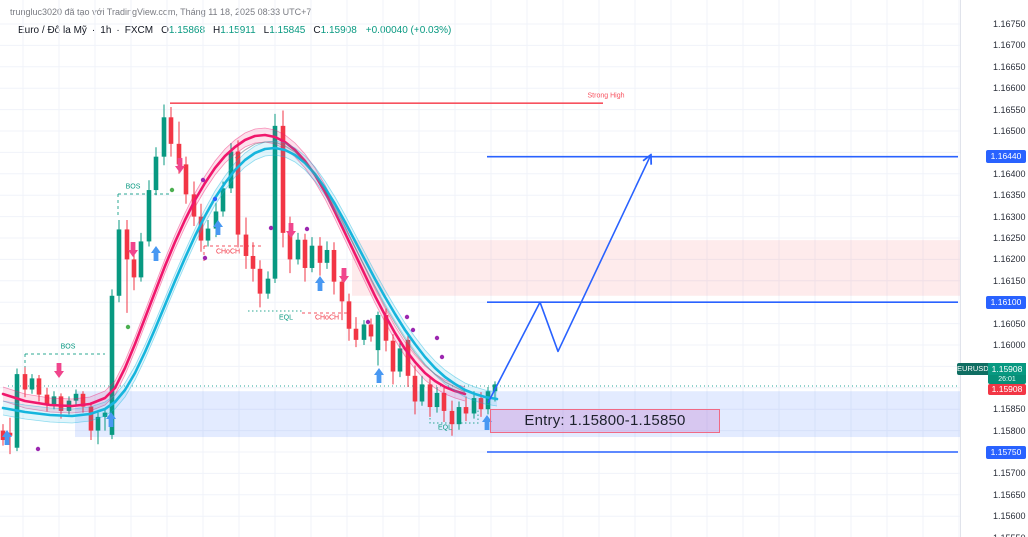 This screenshot has width=1028, height=537. What do you see at coordinates (656, 268) in the screenshot?
I see `zone-supply` at bounding box center [656, 268].